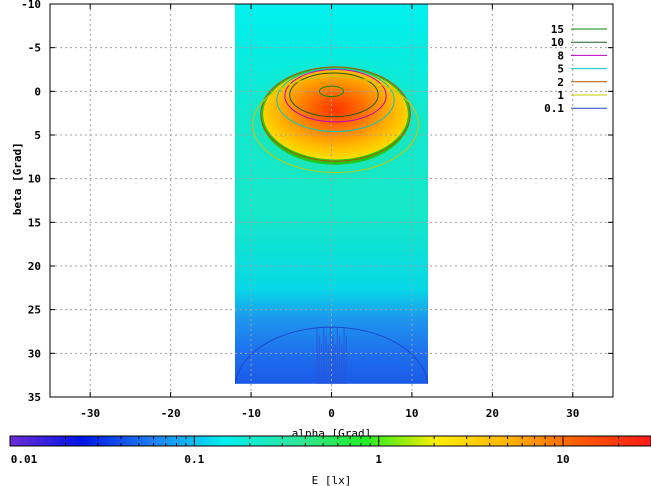  I want to click on colorbar-tick-label: 1, so click(378, 459).